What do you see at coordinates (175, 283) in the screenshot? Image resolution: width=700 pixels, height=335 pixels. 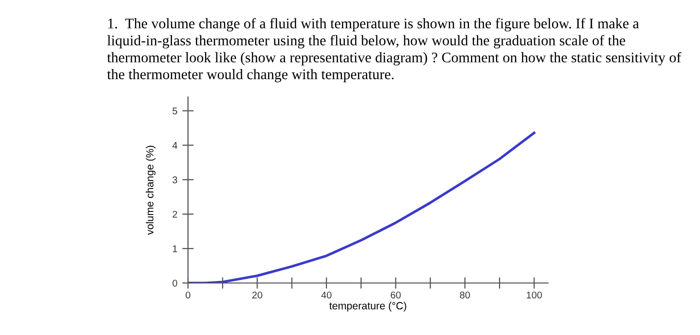 I see `y-tick-label: 0` at bounding box center [175, 283].